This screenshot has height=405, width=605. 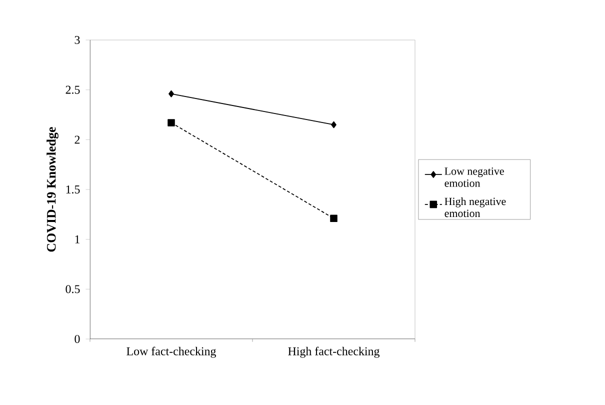 What do you see at coordinates (77, 40) in the screenshot?
I see `y-tick-label: 3` at bounding box center [77, 40].